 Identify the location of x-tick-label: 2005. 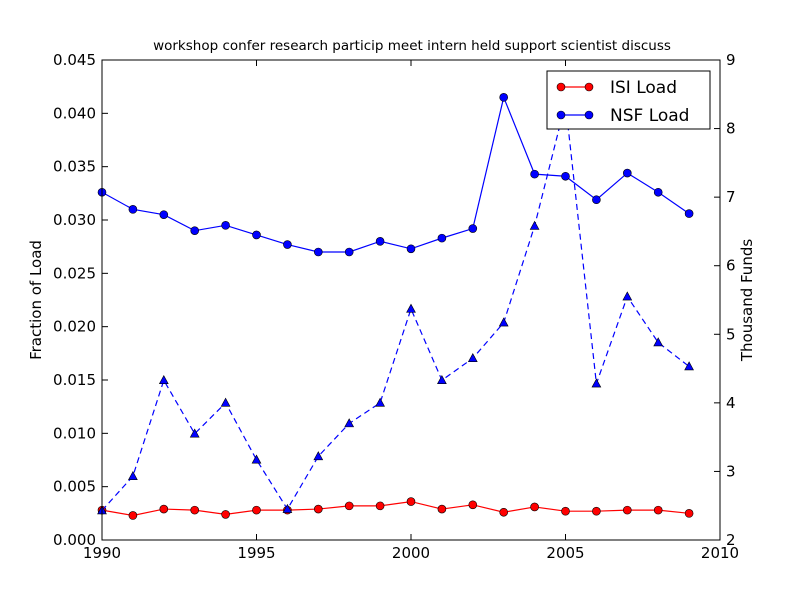
(565, 553).